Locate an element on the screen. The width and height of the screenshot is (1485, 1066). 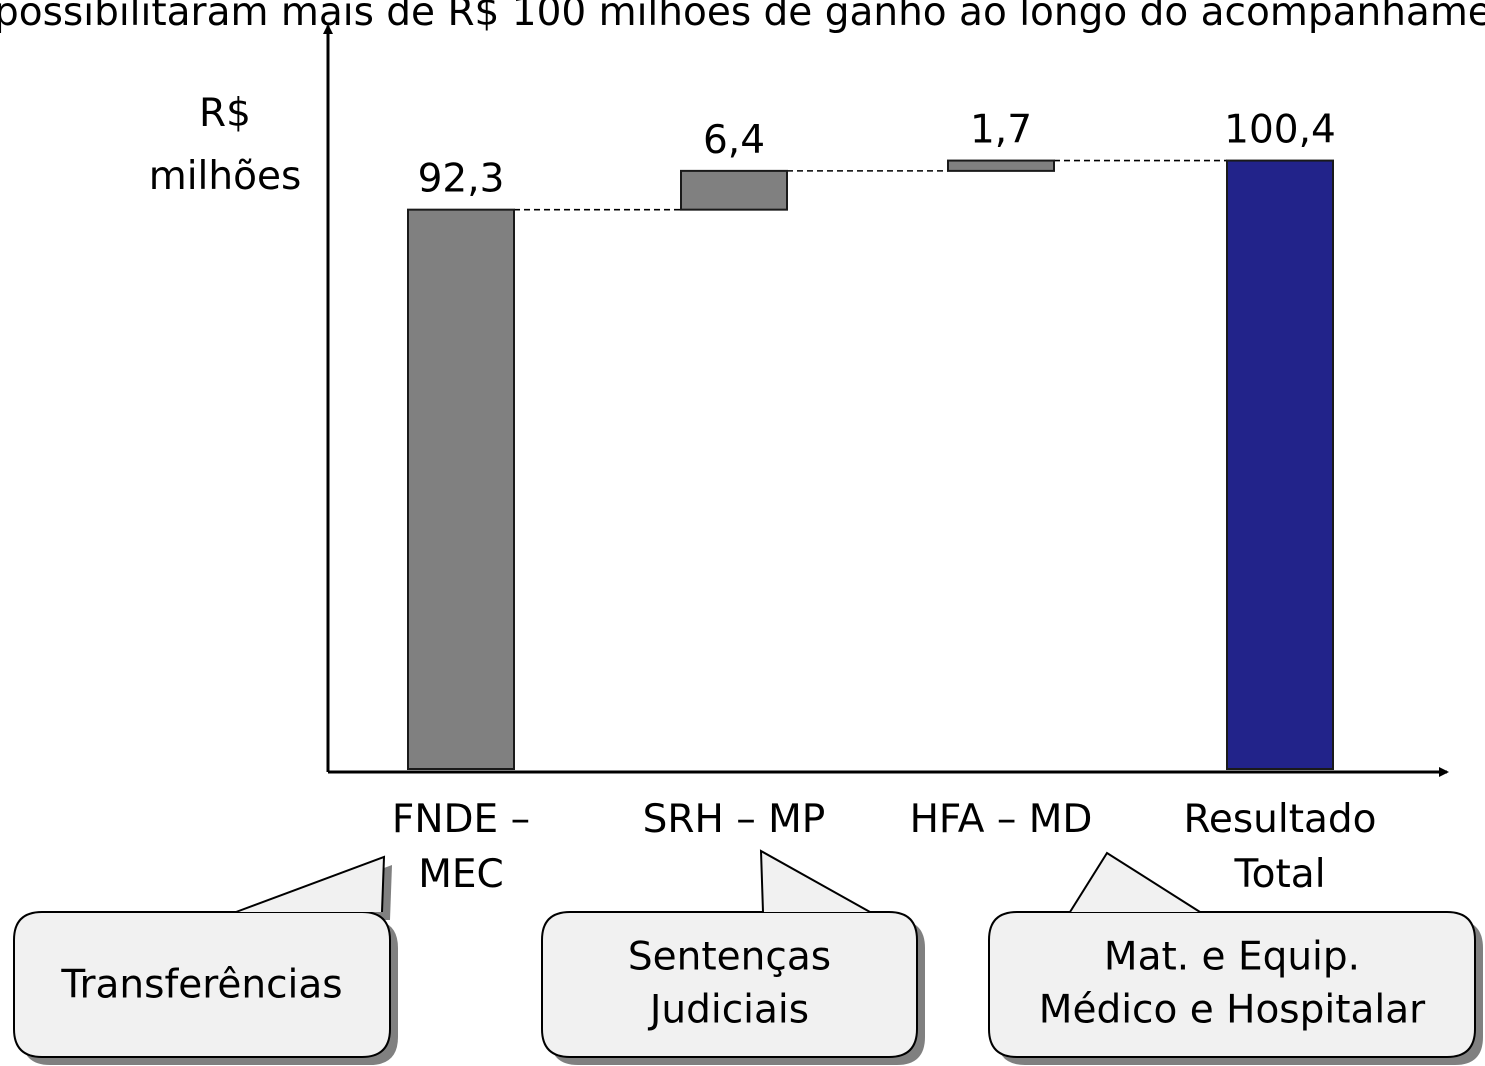
callout: Transferências is located at coordinates (205, 960).